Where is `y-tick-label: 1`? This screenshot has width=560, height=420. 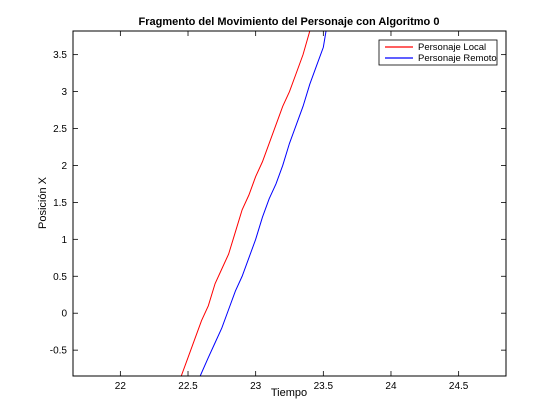
y-tick-label: 1 is located at coordinates (64, 240).